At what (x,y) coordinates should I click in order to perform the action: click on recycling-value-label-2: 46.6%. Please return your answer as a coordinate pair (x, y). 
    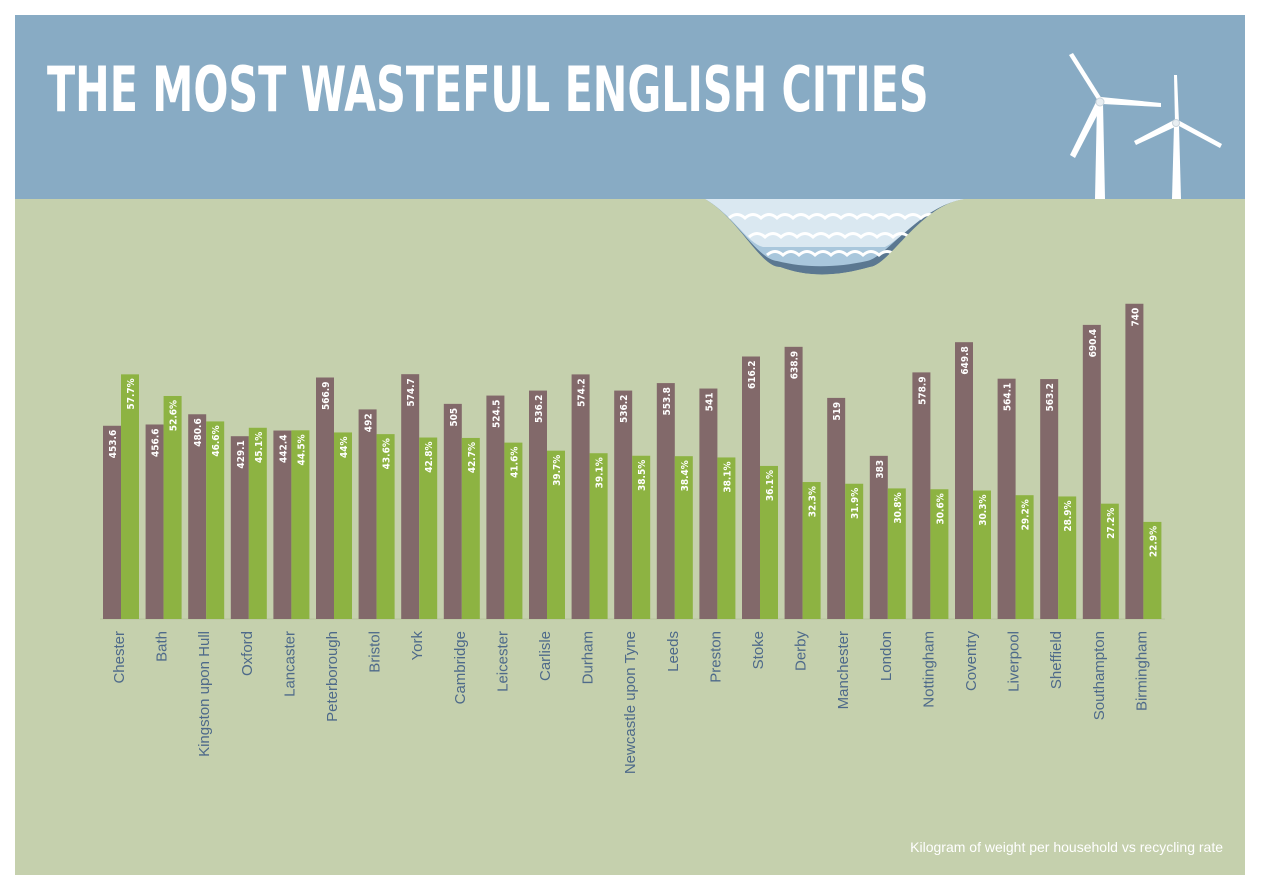
    Looking at the image, I should click on (216, 440).